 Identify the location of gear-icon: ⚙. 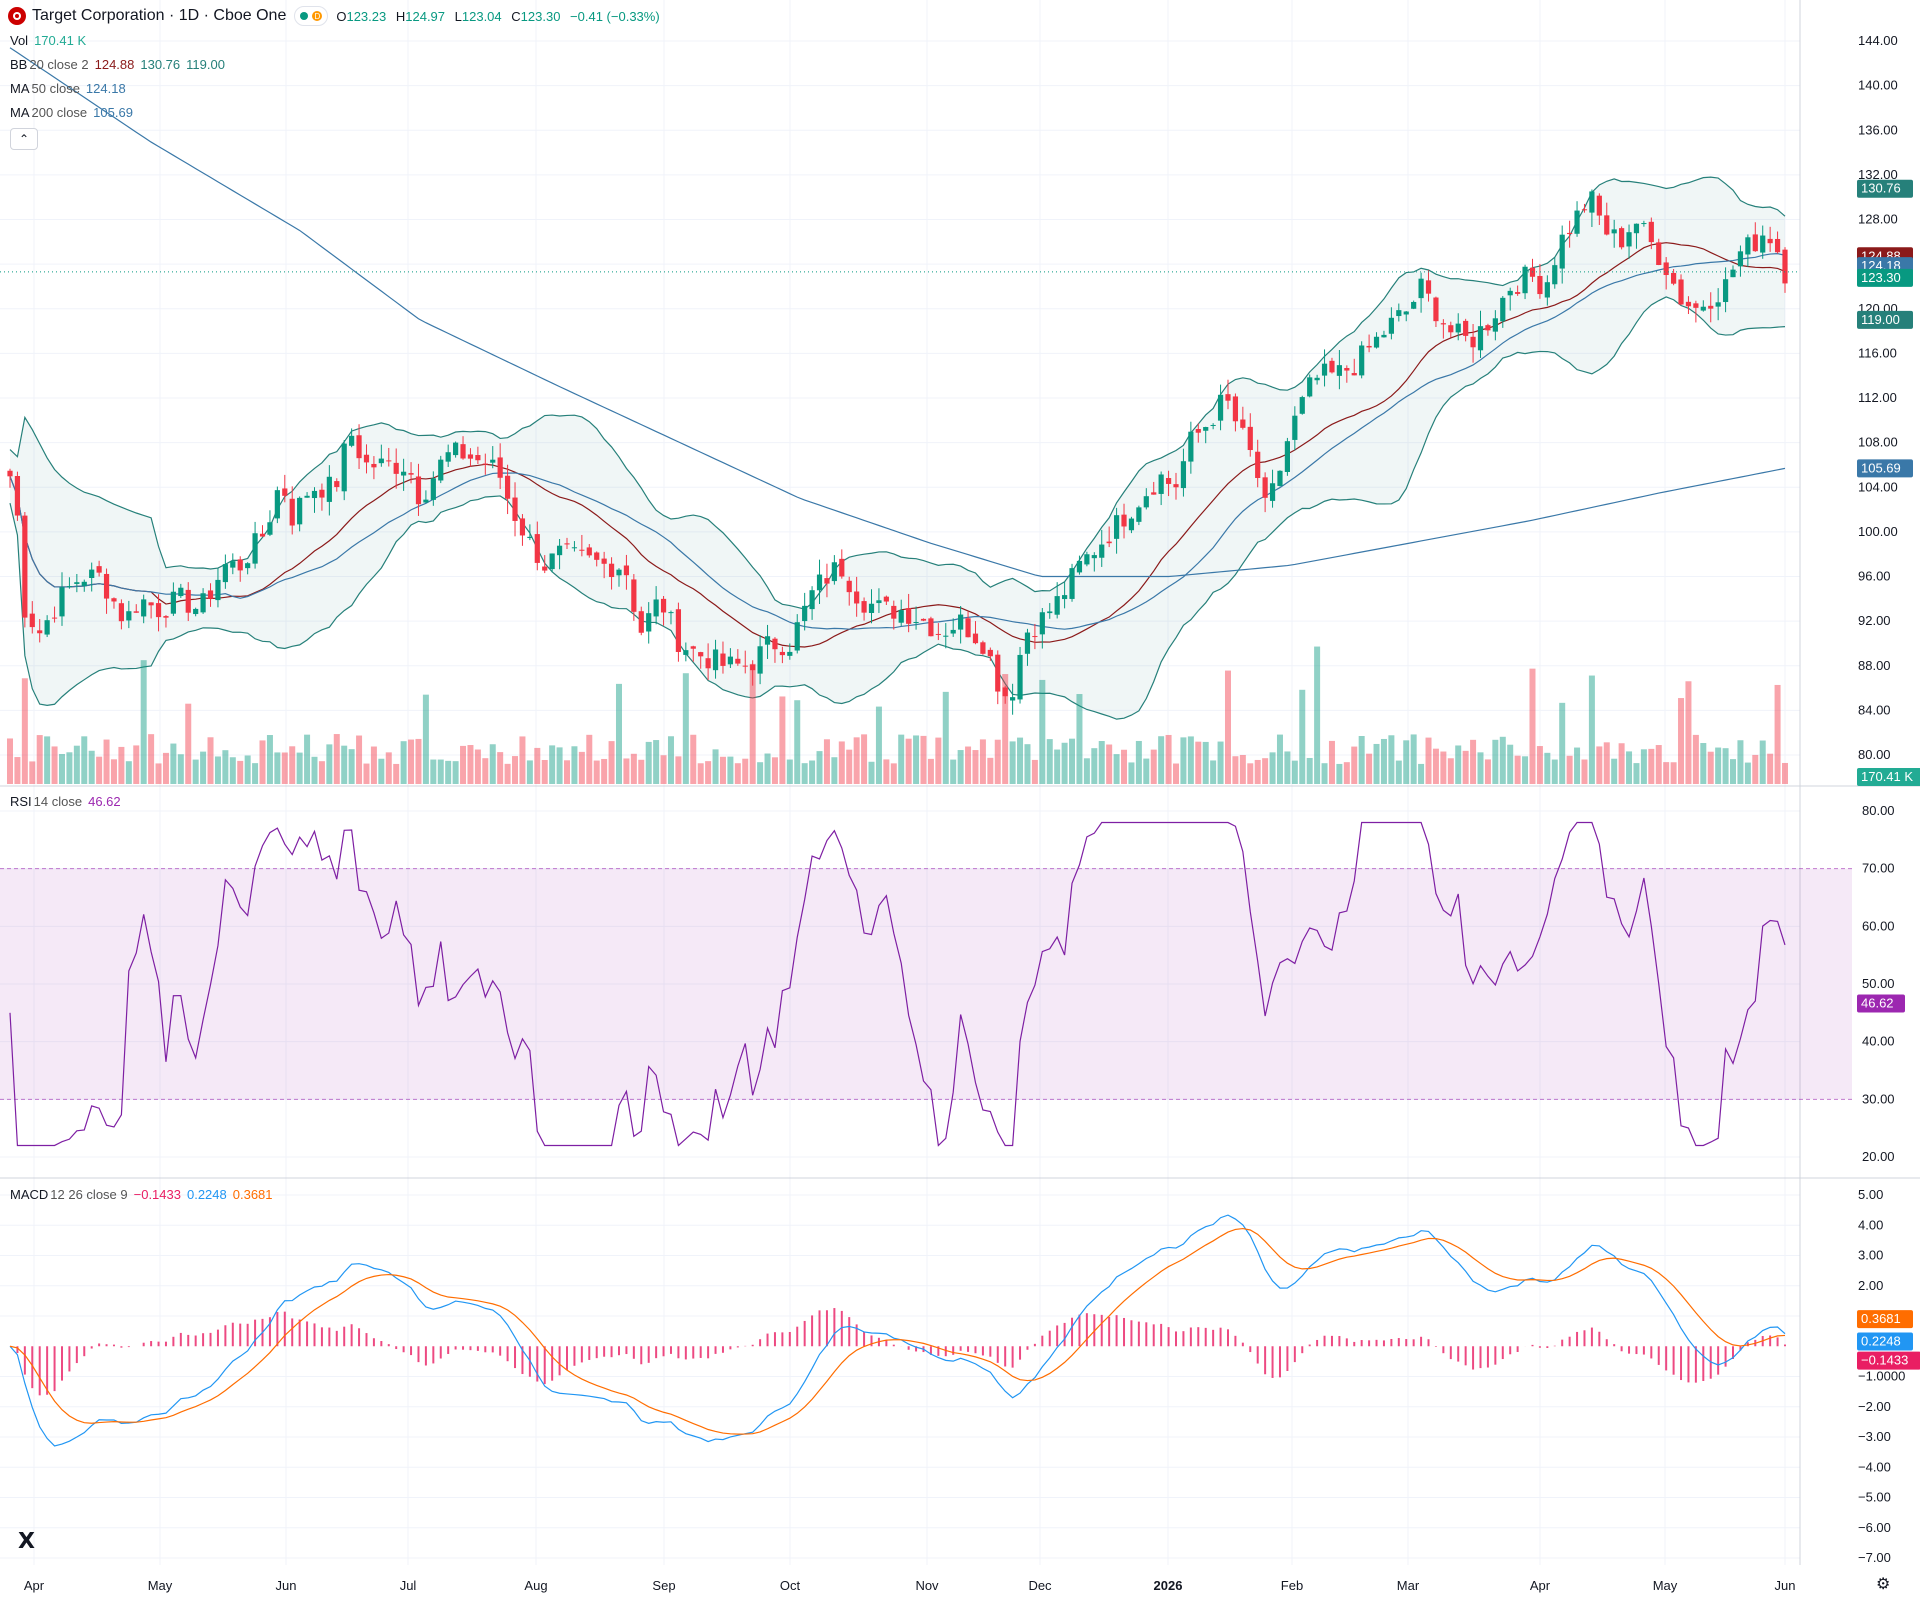
(1883, 1584).